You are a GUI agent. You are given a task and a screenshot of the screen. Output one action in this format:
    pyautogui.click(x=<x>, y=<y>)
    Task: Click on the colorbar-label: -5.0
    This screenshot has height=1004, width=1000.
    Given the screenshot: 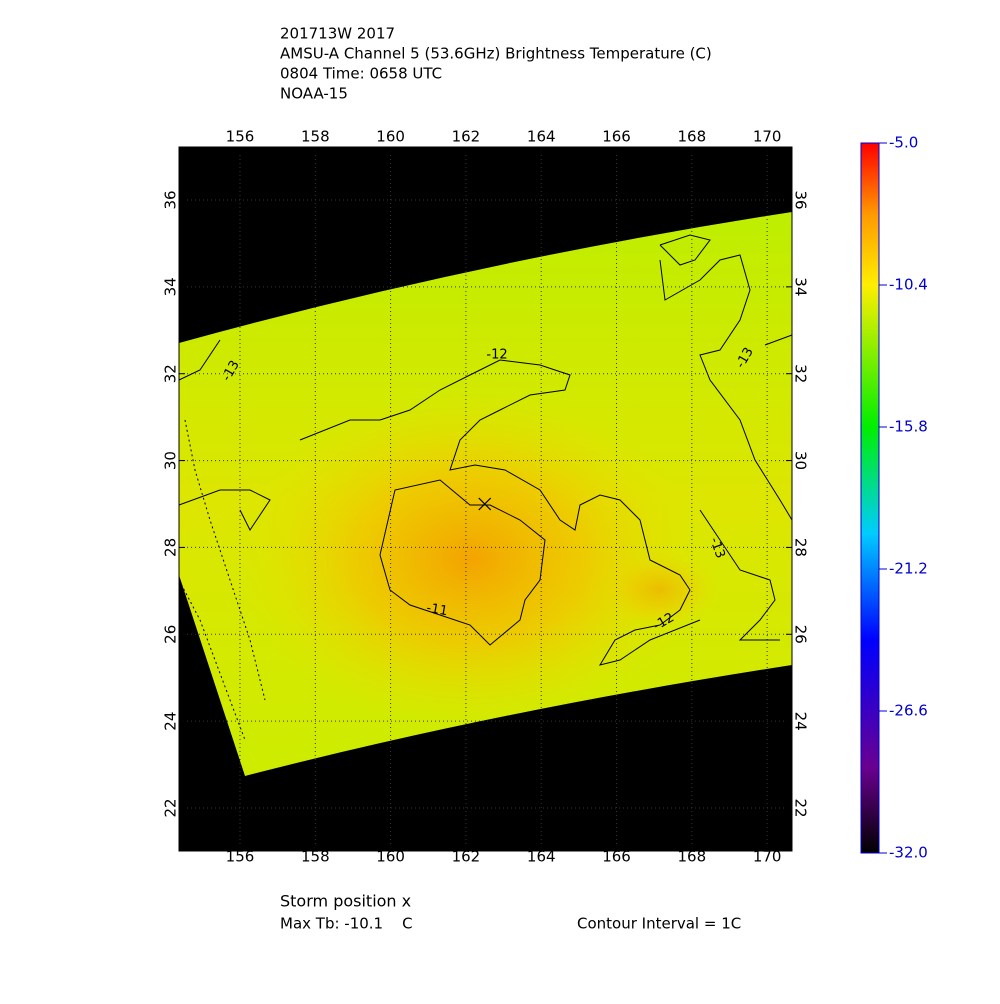 What is the action you would take?
    pyautogui.click(x=903, y=143)
    